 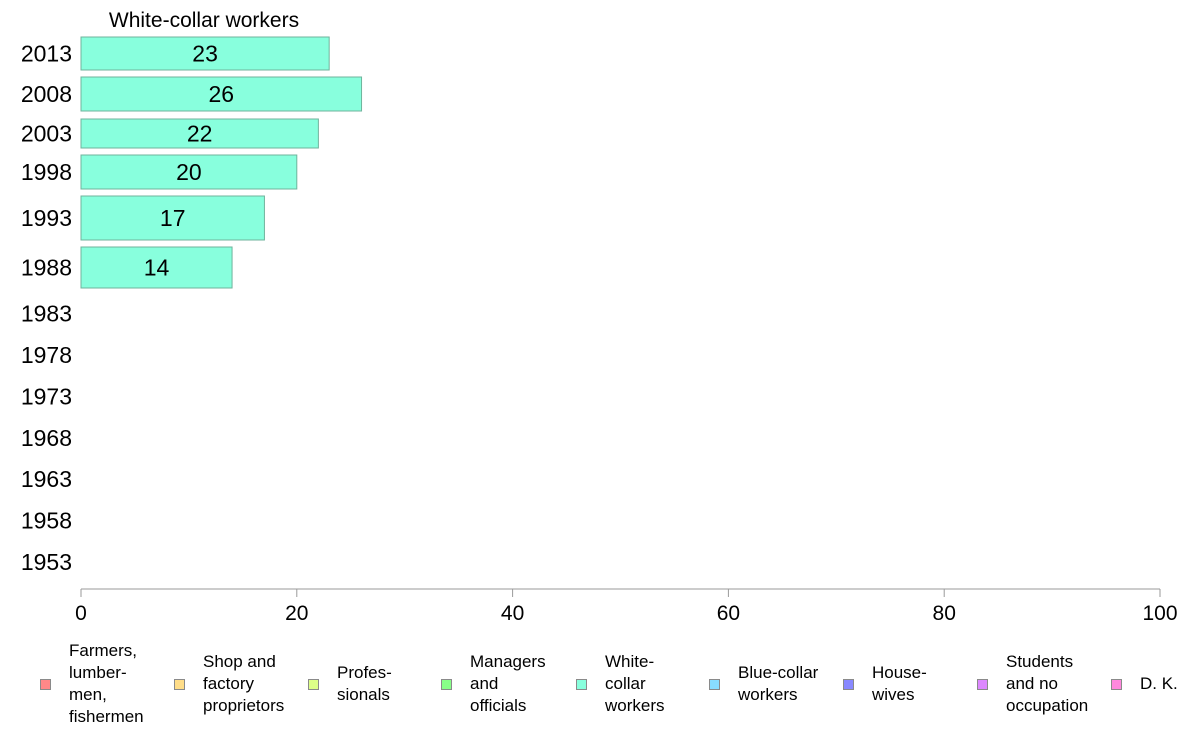 I want to click on bar-2013, so click(x=205, y=53).